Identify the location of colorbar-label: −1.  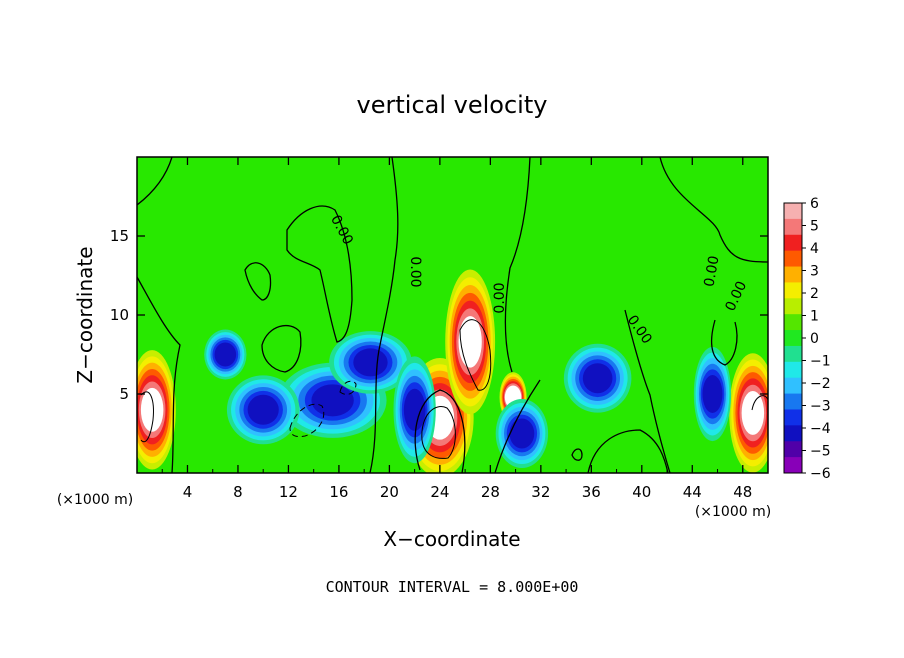
(820, 362).